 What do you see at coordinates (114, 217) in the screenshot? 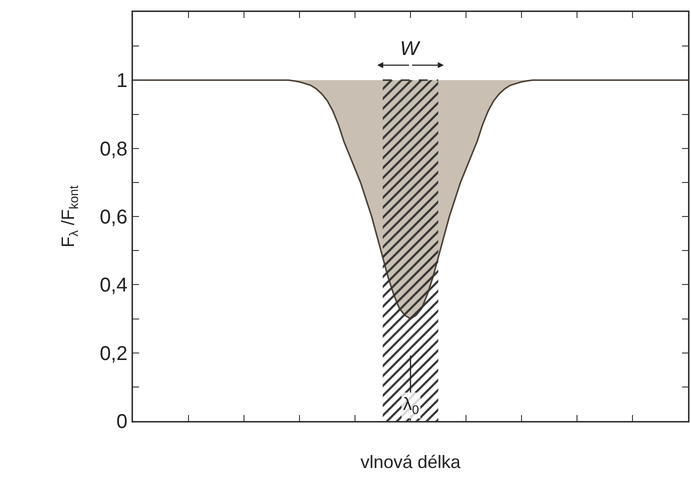
I see `y-tick-label: 0,6` at bounding box center [114, 217].